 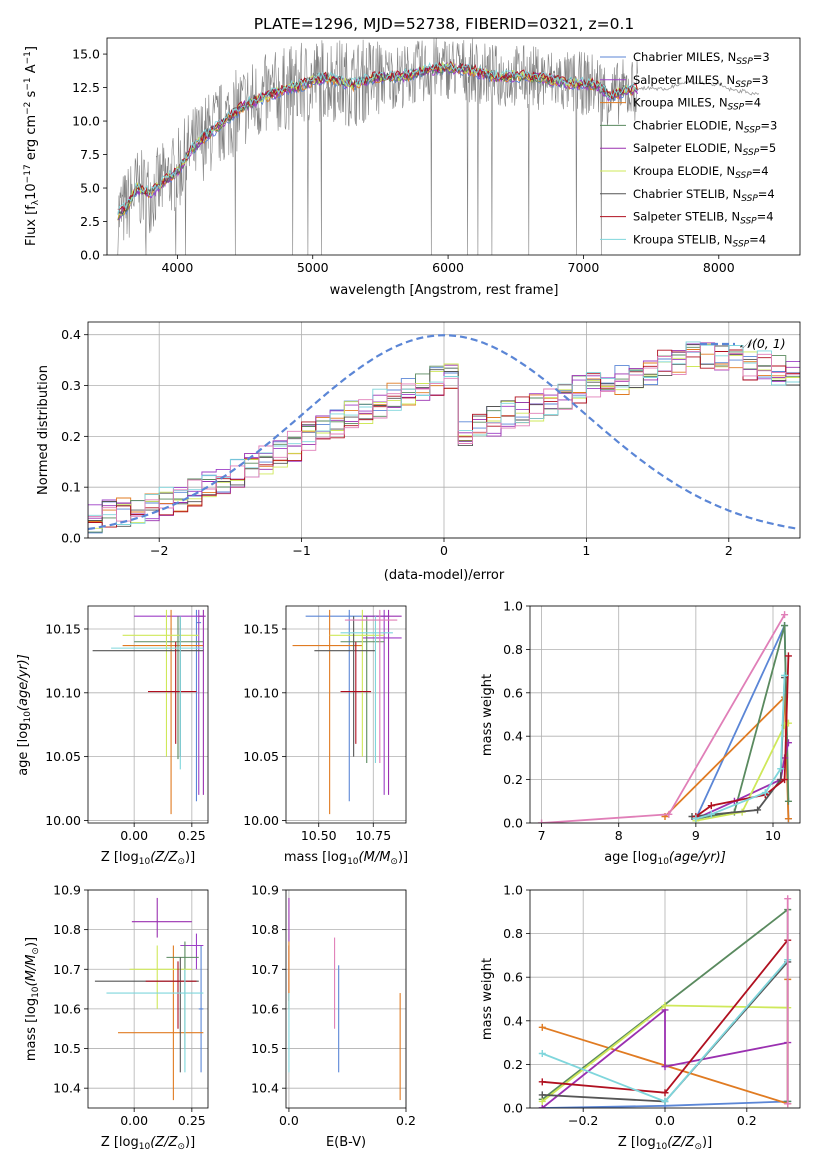 I want to click on legend-entry: Salpeter ELODIE, NSSP=5, so click(x=704, y=149).